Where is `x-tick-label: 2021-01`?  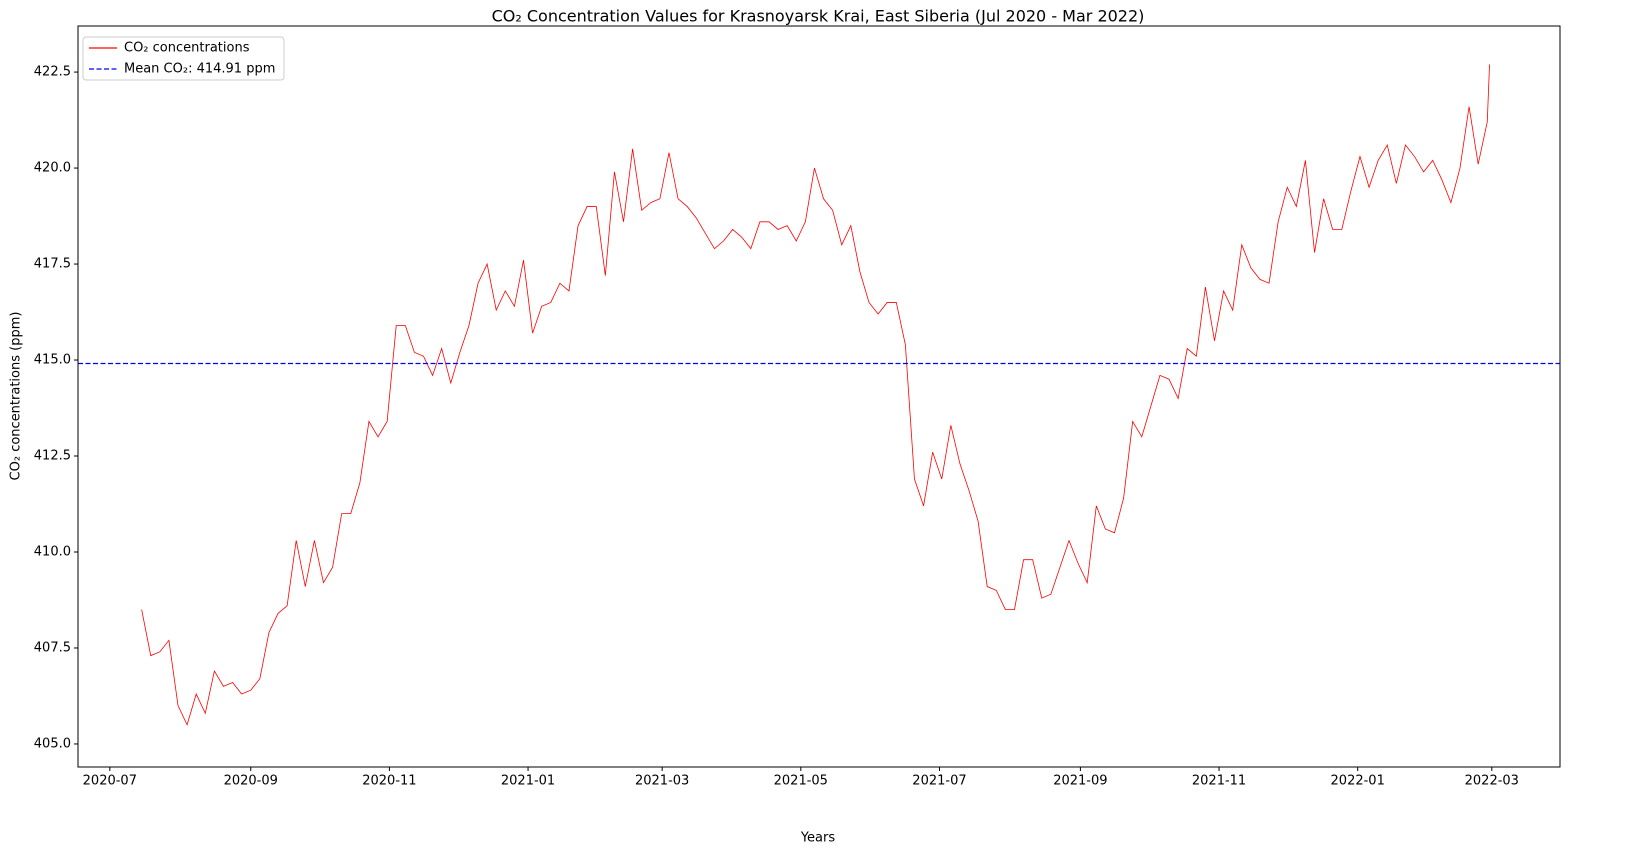 x-tick-label: 2021-01 is located at coordinates (528, 781).